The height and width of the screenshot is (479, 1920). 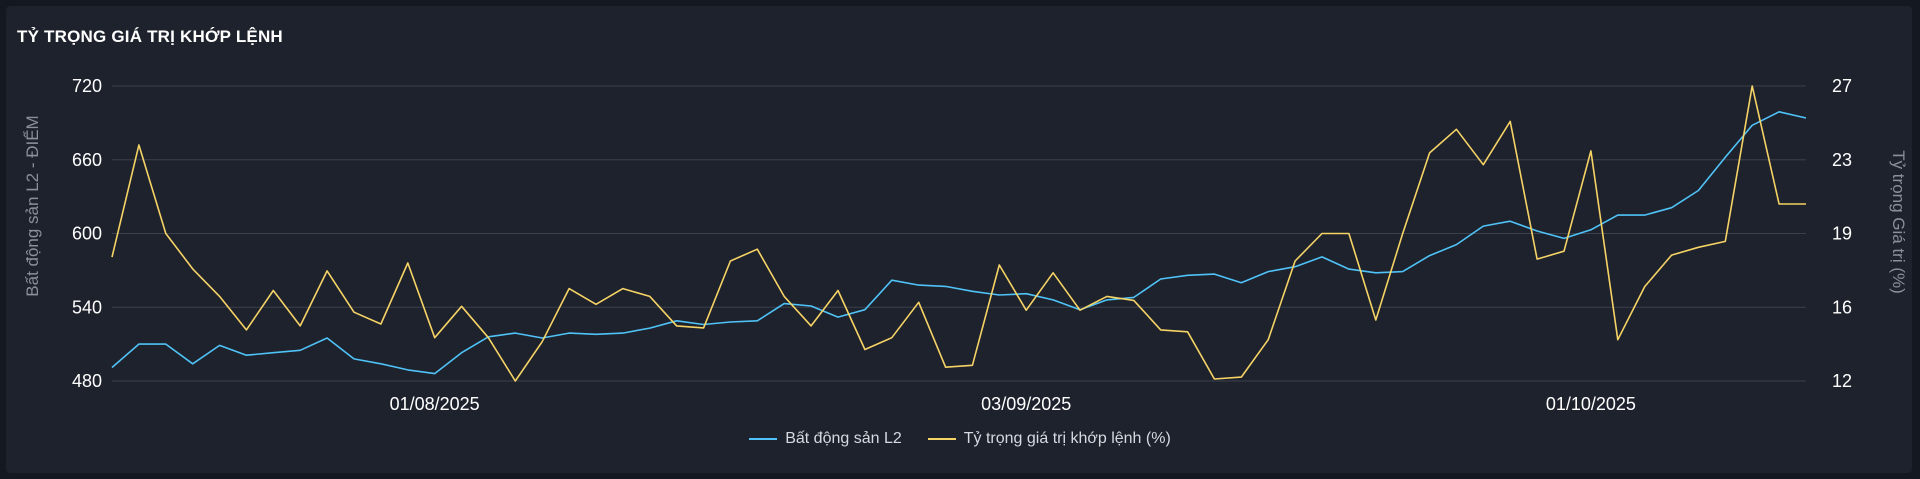 I want to click on legend-item-l2: Bất động sản L2, so click(x=825, y=439).